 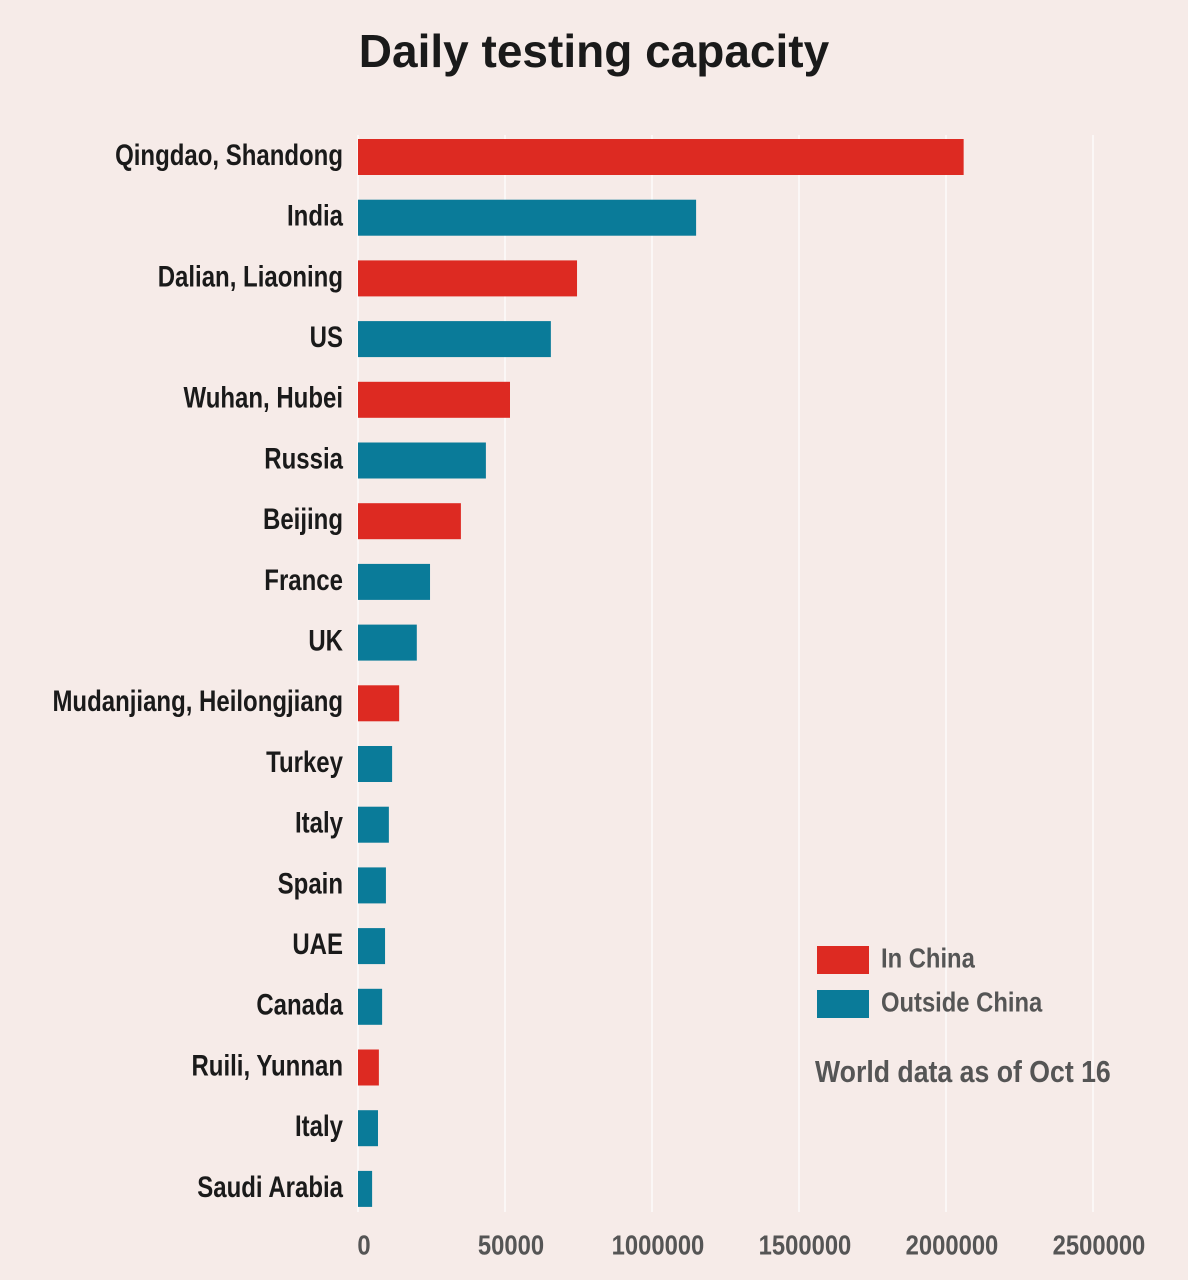 What do you see at coordinates (363, 1245) in the screenshot?
I see `x-tick-label: 0` at bounding box center [363, 1245].